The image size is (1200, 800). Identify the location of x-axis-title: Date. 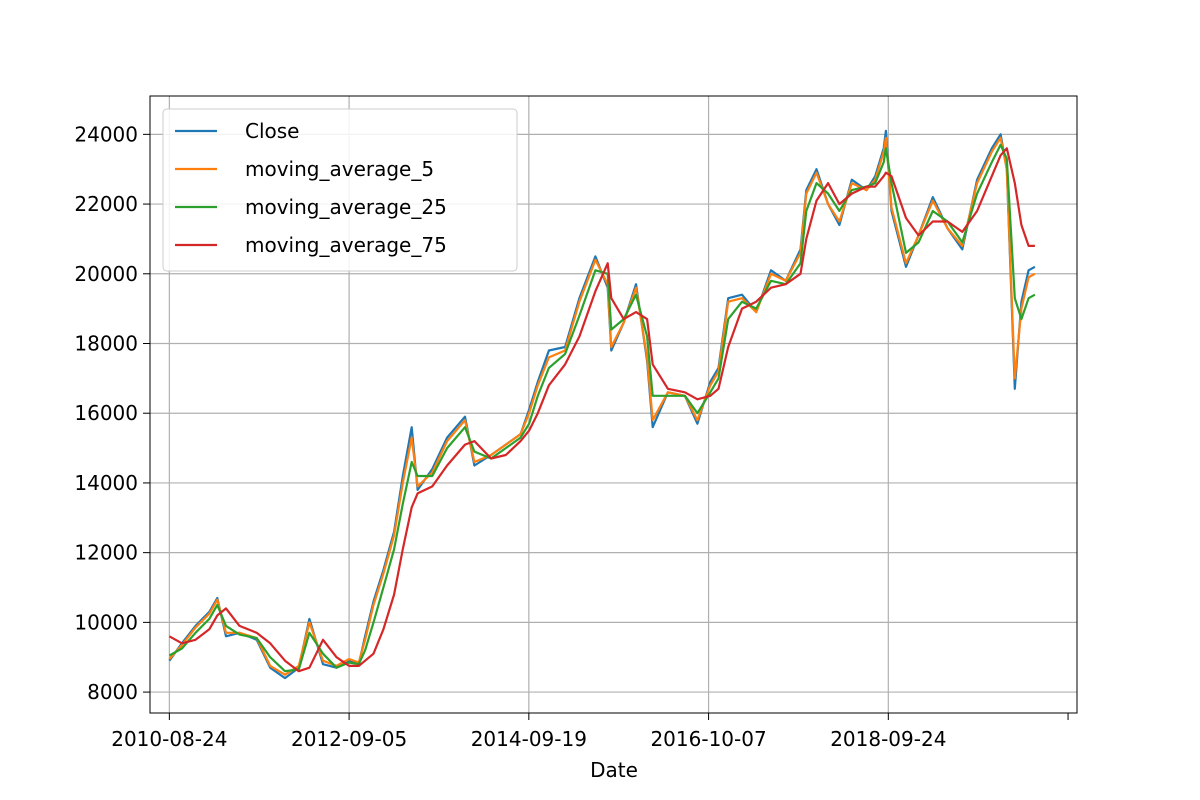
(614, 770).